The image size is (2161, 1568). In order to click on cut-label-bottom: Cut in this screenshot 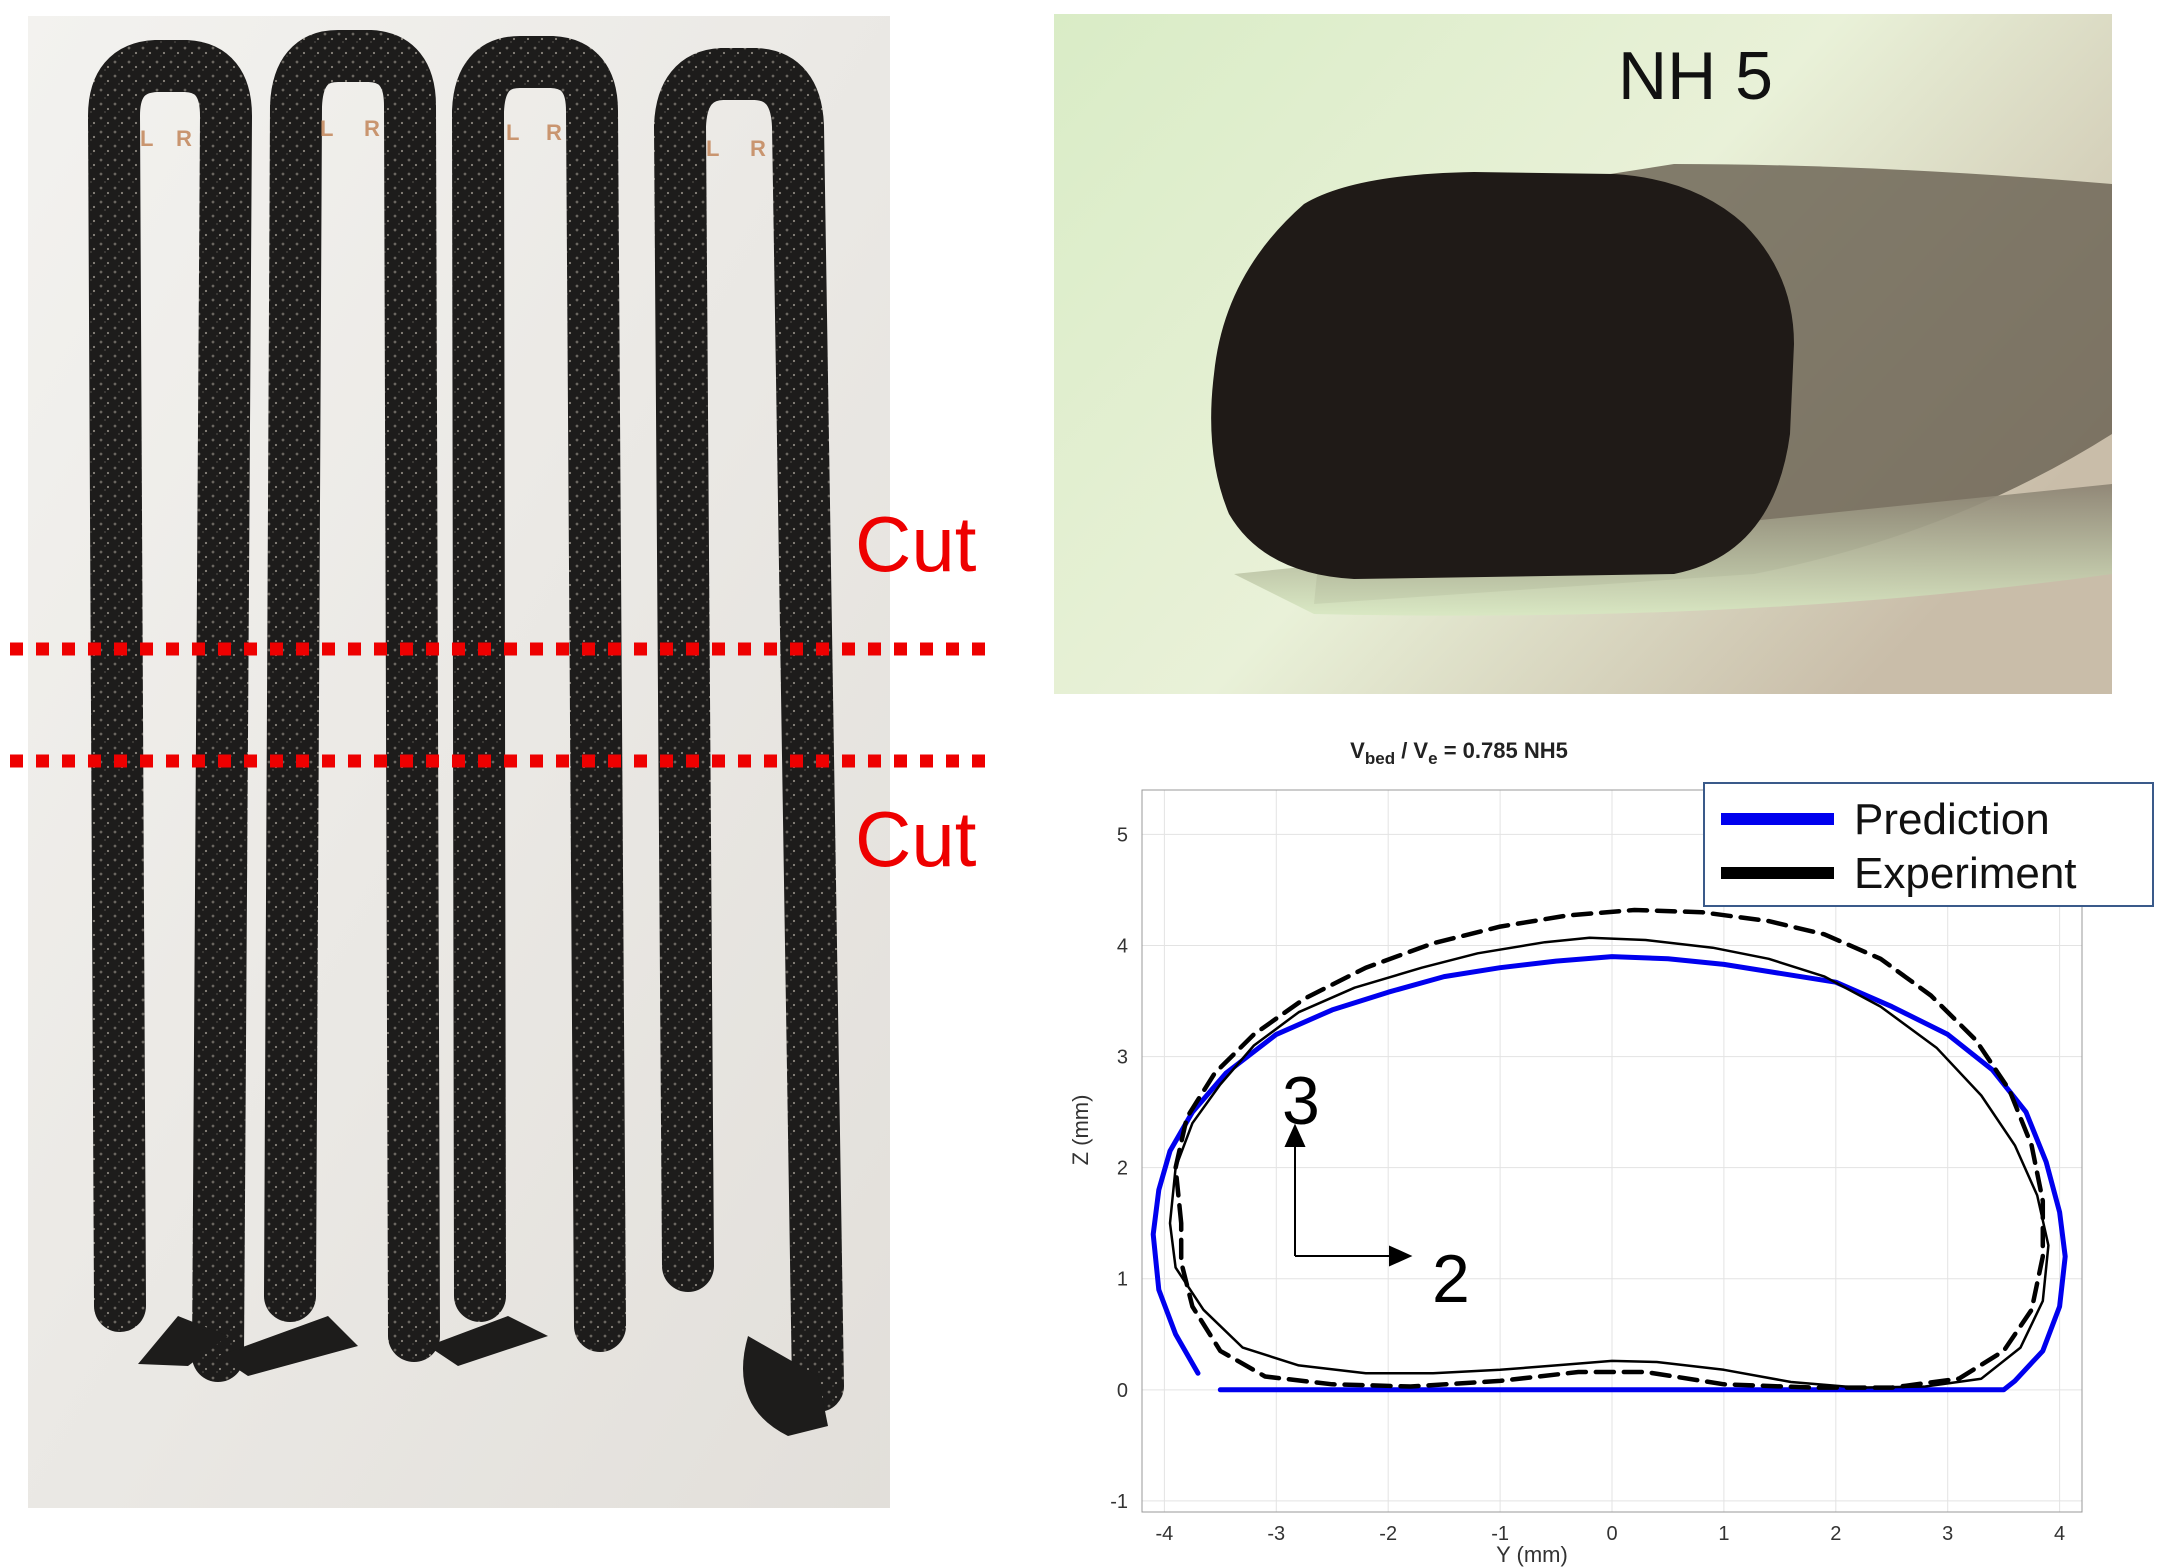, I will do `click(916, 839)`.